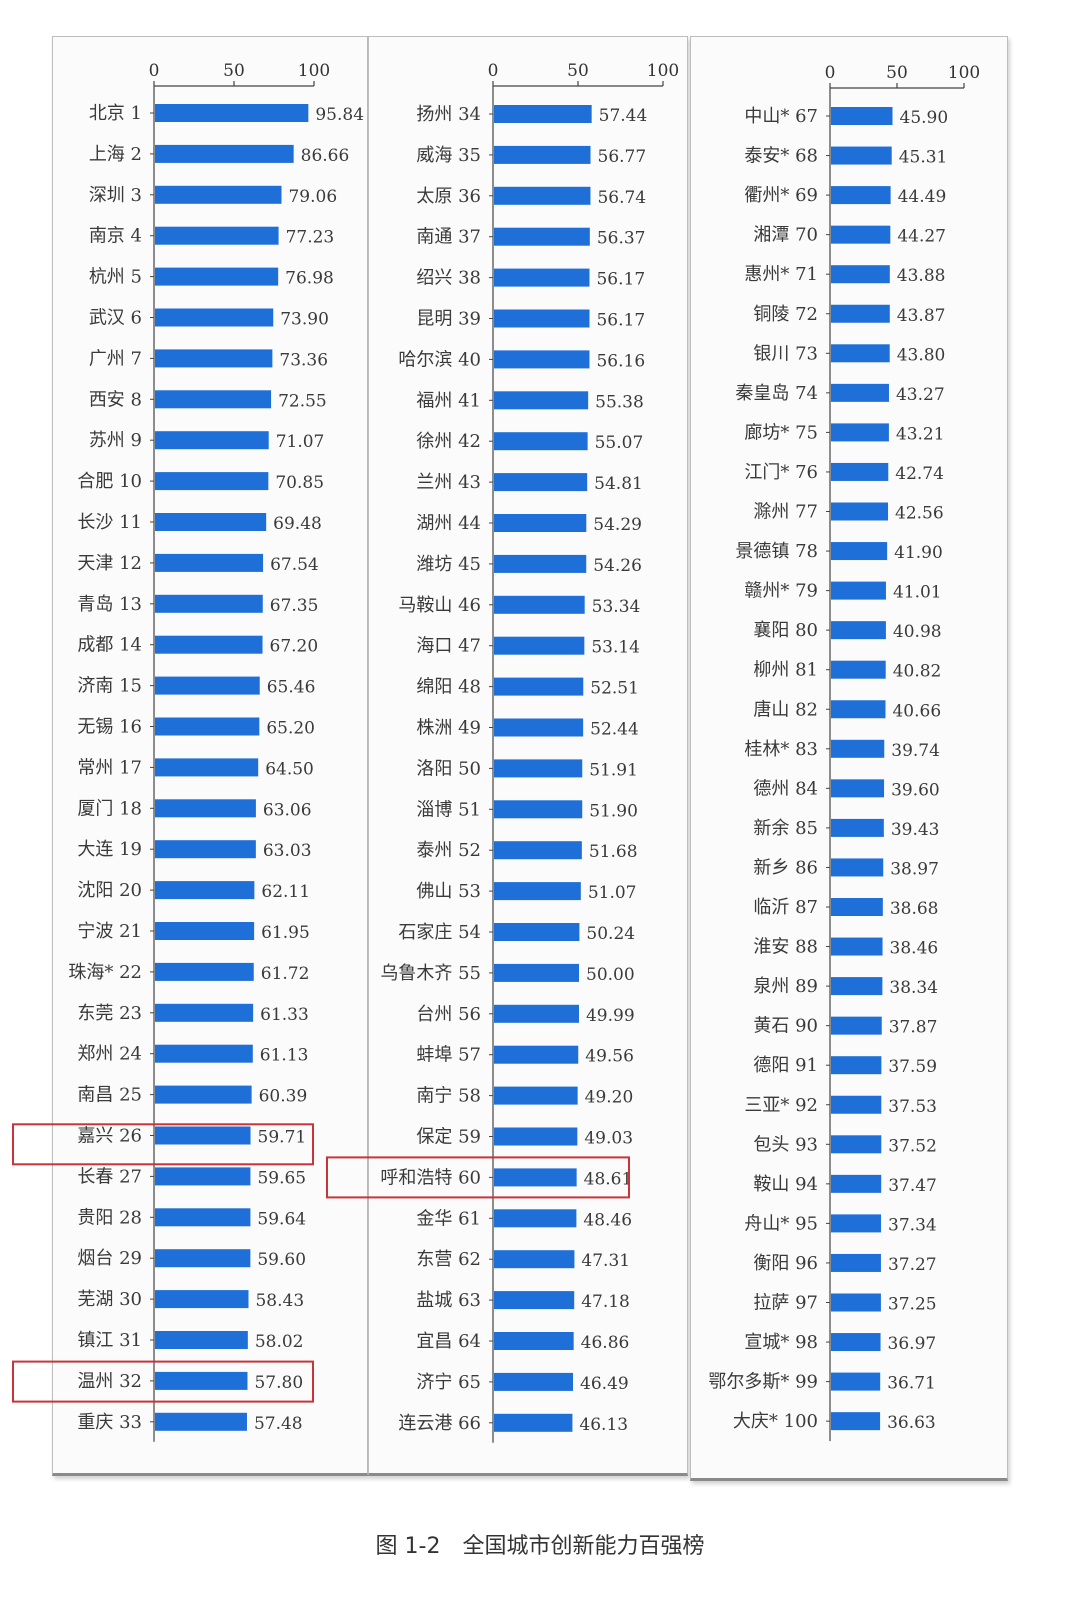 The width and height of the screenshot is (1080, 1605). I want to click on city-label: 宜昌 64, so click(448, 1341).